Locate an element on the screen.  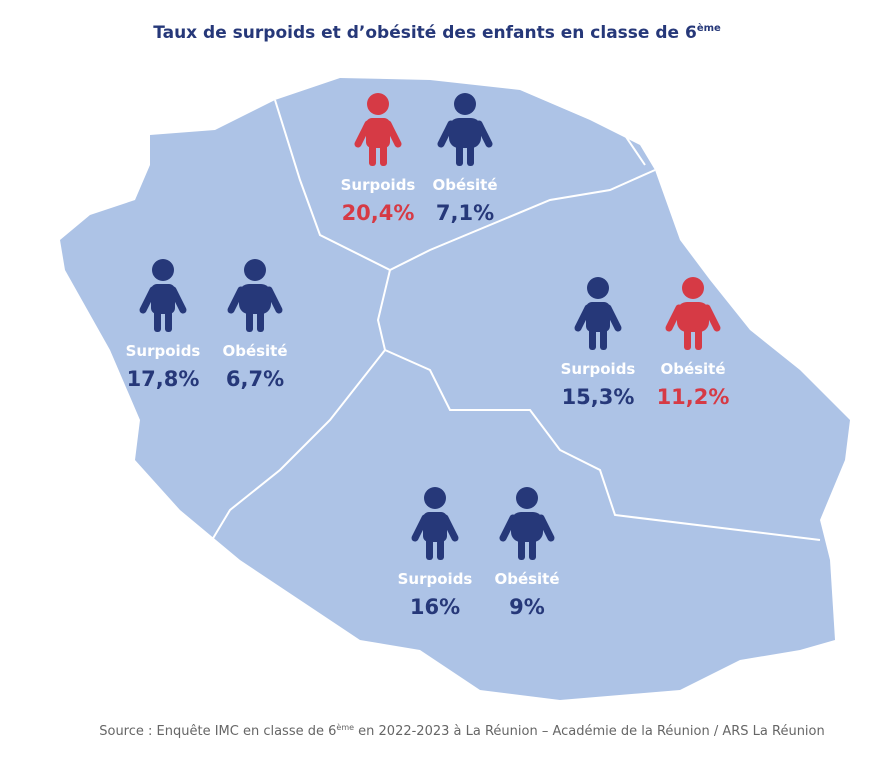
indicator-value: 20,4% is located at coordinates (378, 213).